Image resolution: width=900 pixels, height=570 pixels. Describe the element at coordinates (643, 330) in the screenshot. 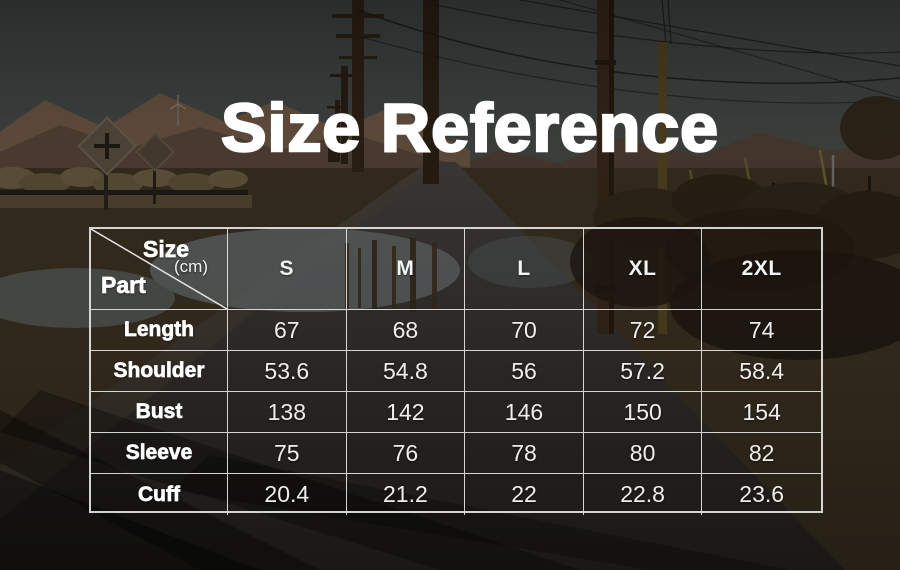

I see `table-cell: 72` at that location.